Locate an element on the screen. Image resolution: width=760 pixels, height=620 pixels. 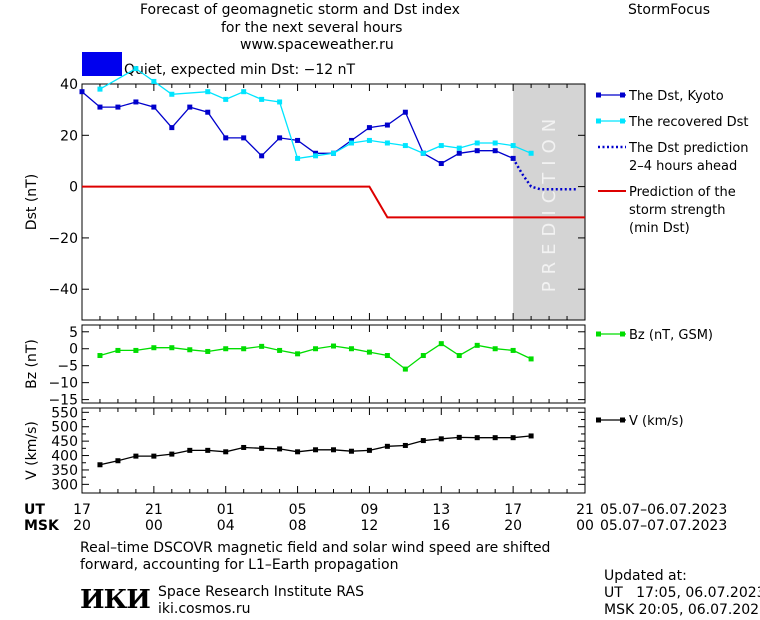
ut-date-range: 05.07–06.07.2023 is located at coordinates (663, 510).